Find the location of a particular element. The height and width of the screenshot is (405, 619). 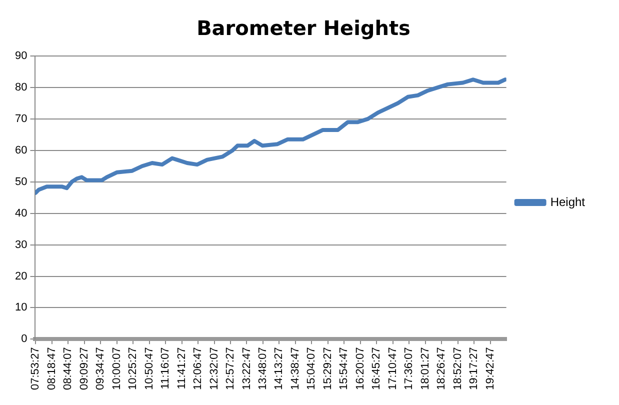

x-tick-label: 18:01:27 is located at coordinates (425, 368).